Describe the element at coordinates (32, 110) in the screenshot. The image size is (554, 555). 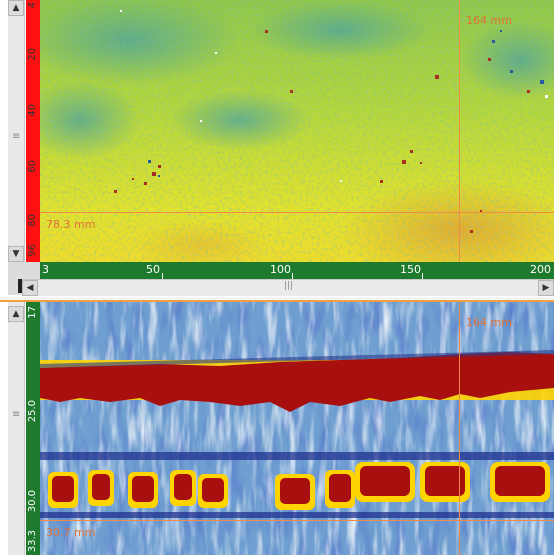
I see `y-tick: 40` at that location.